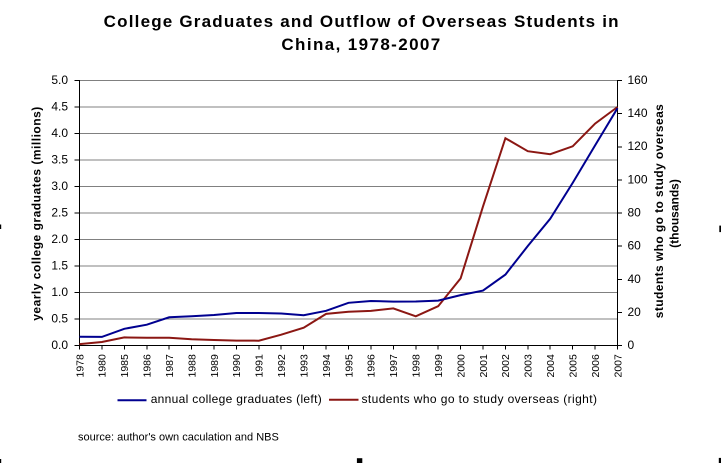 The image size is (721, 463). Describe the element at coordinates (170, 366) in the screenshot. I see `svg-text: 1987` at that location.